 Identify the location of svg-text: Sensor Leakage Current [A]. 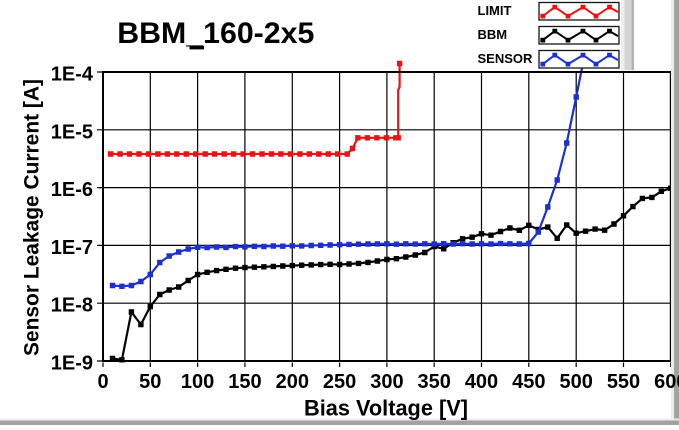
(32, 217).